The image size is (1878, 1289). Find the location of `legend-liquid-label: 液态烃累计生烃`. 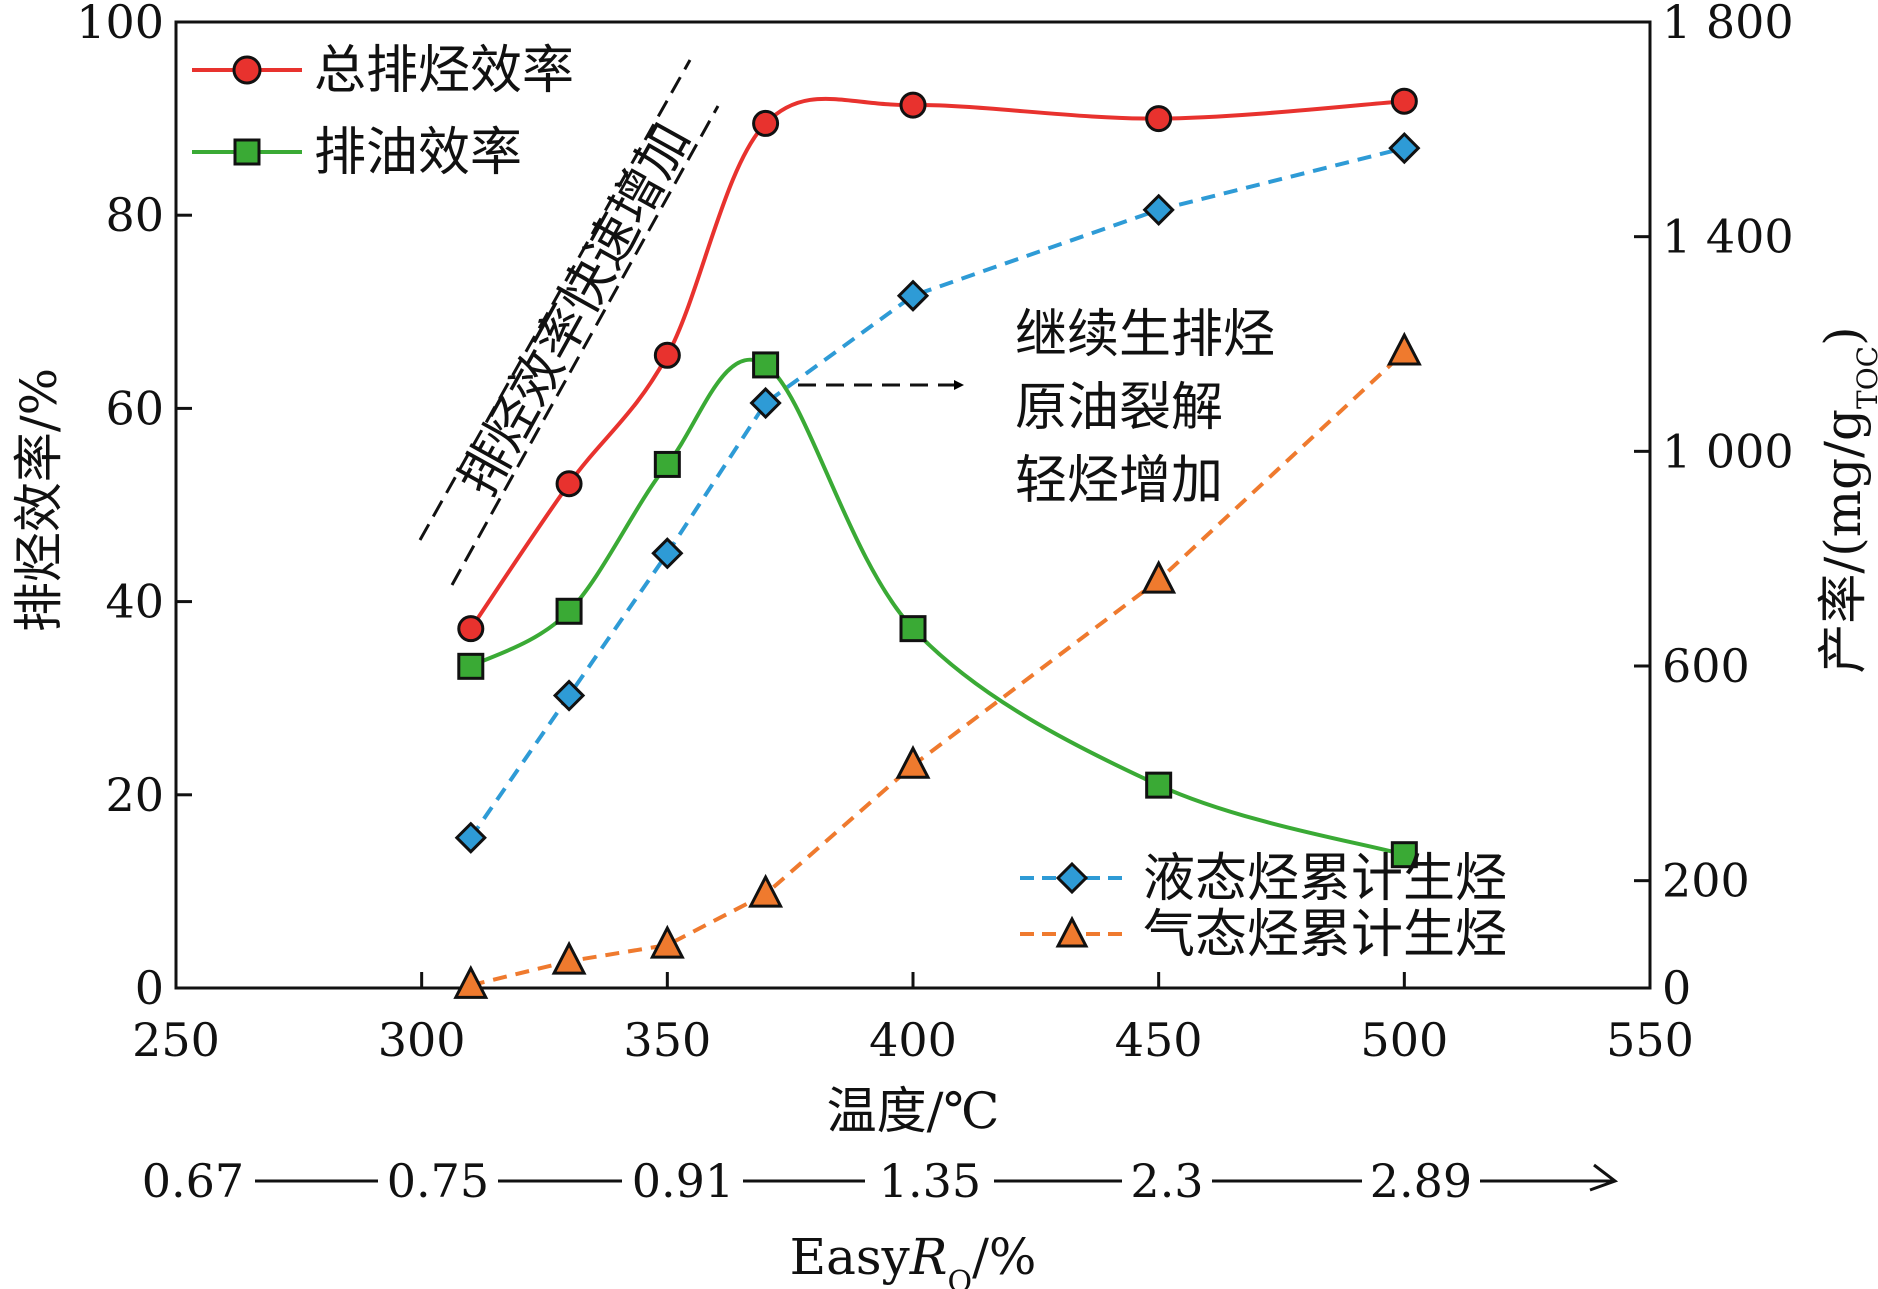

legend-liquid-label: 液态烃累计生烃 is located at coordinates (1325, 879).